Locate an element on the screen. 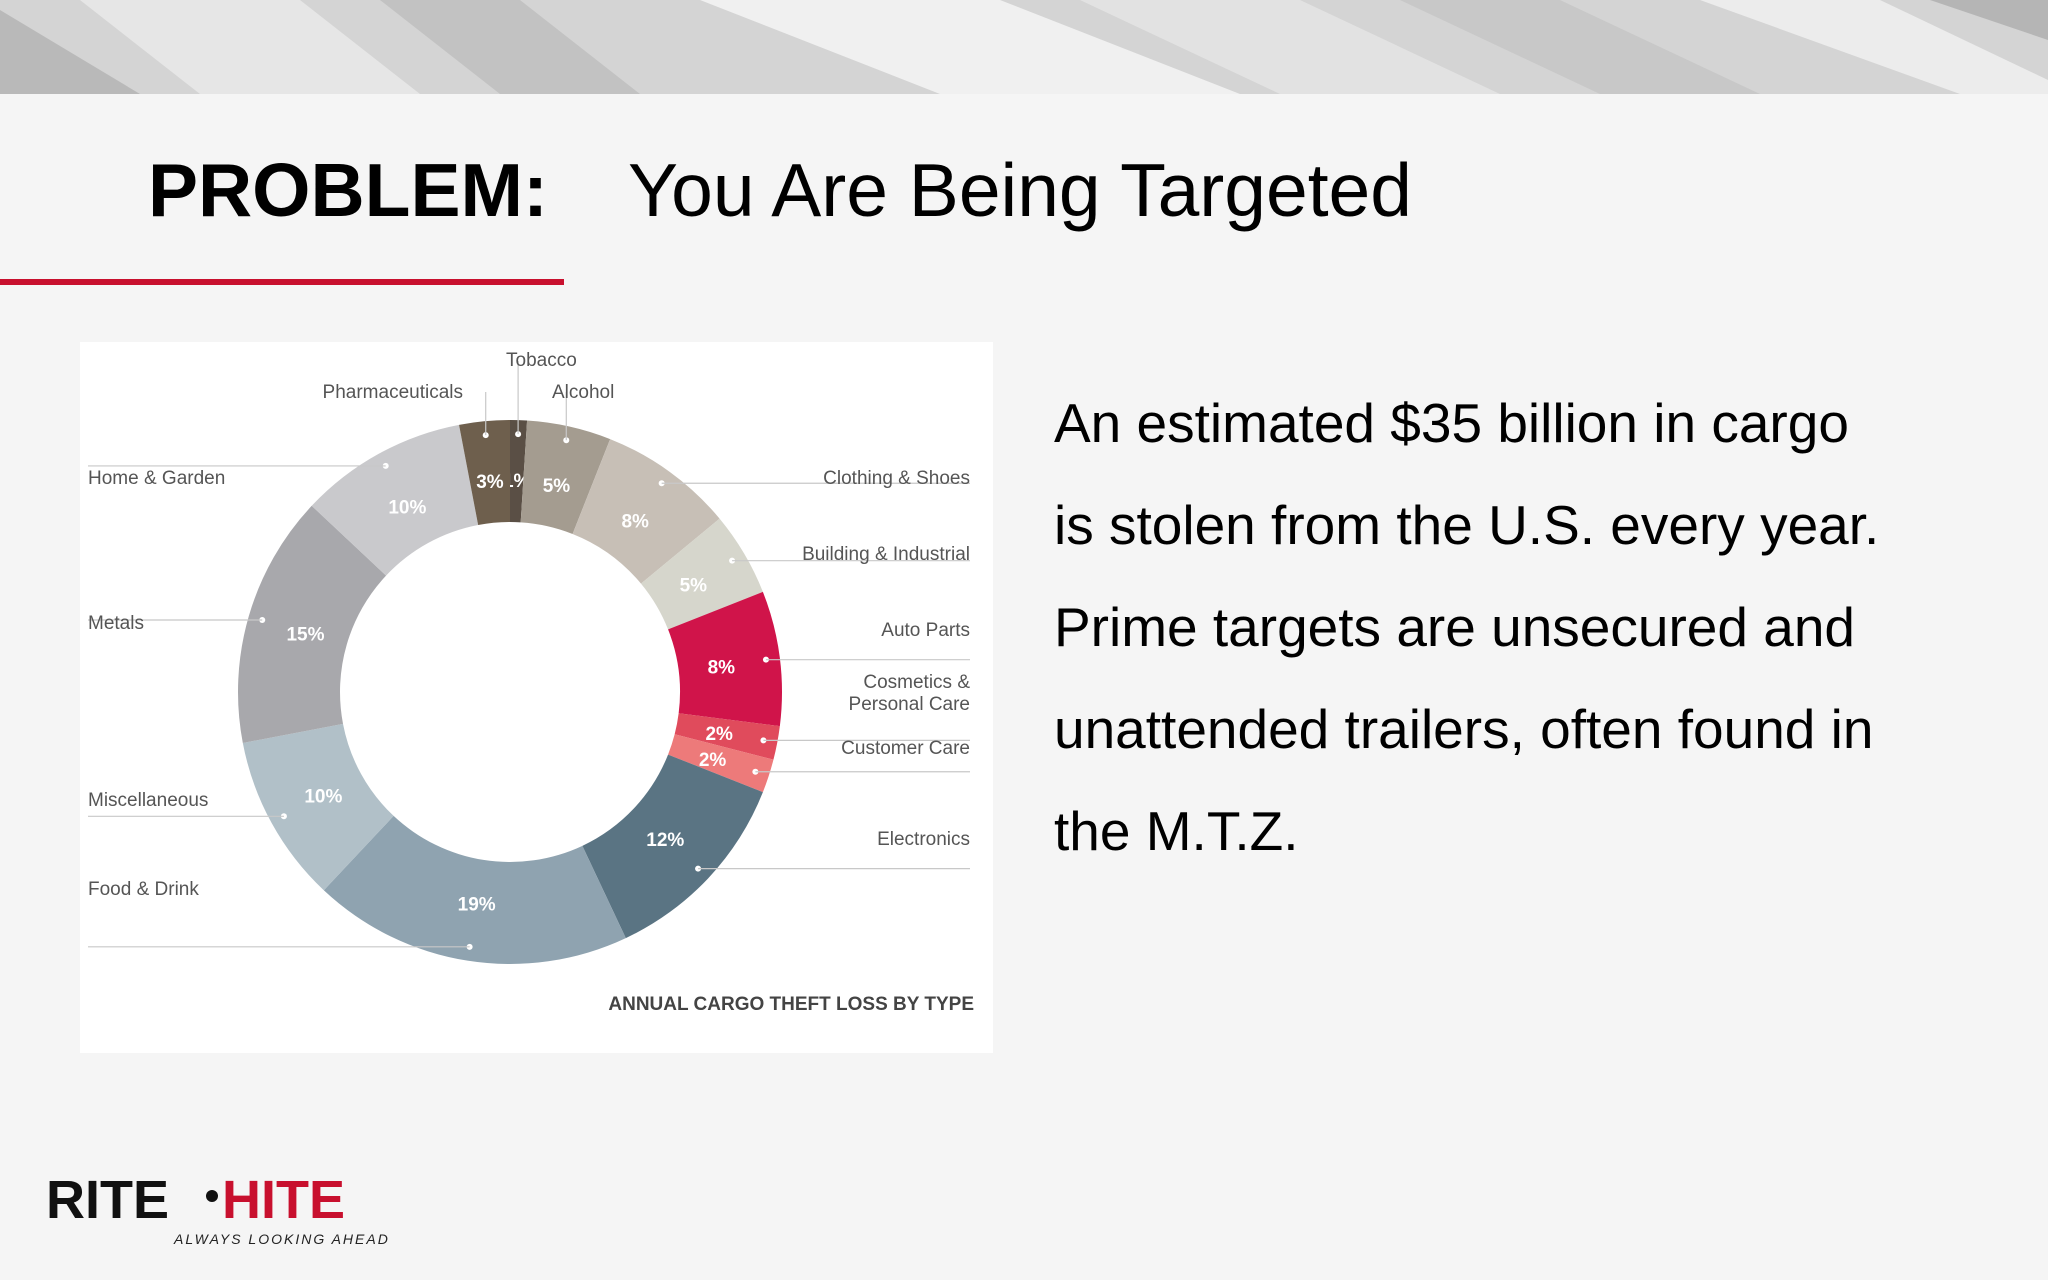  donut-slice-home-garden is located at coordinates (395, 500).